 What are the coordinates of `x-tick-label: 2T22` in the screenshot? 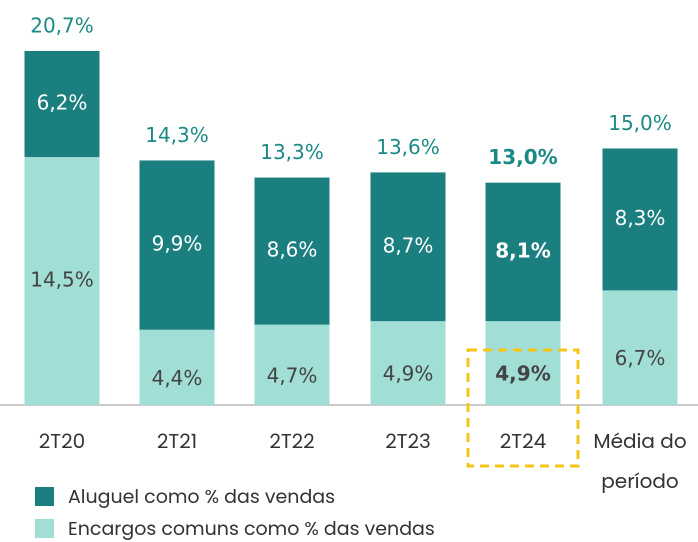 It's located at (292, 441).